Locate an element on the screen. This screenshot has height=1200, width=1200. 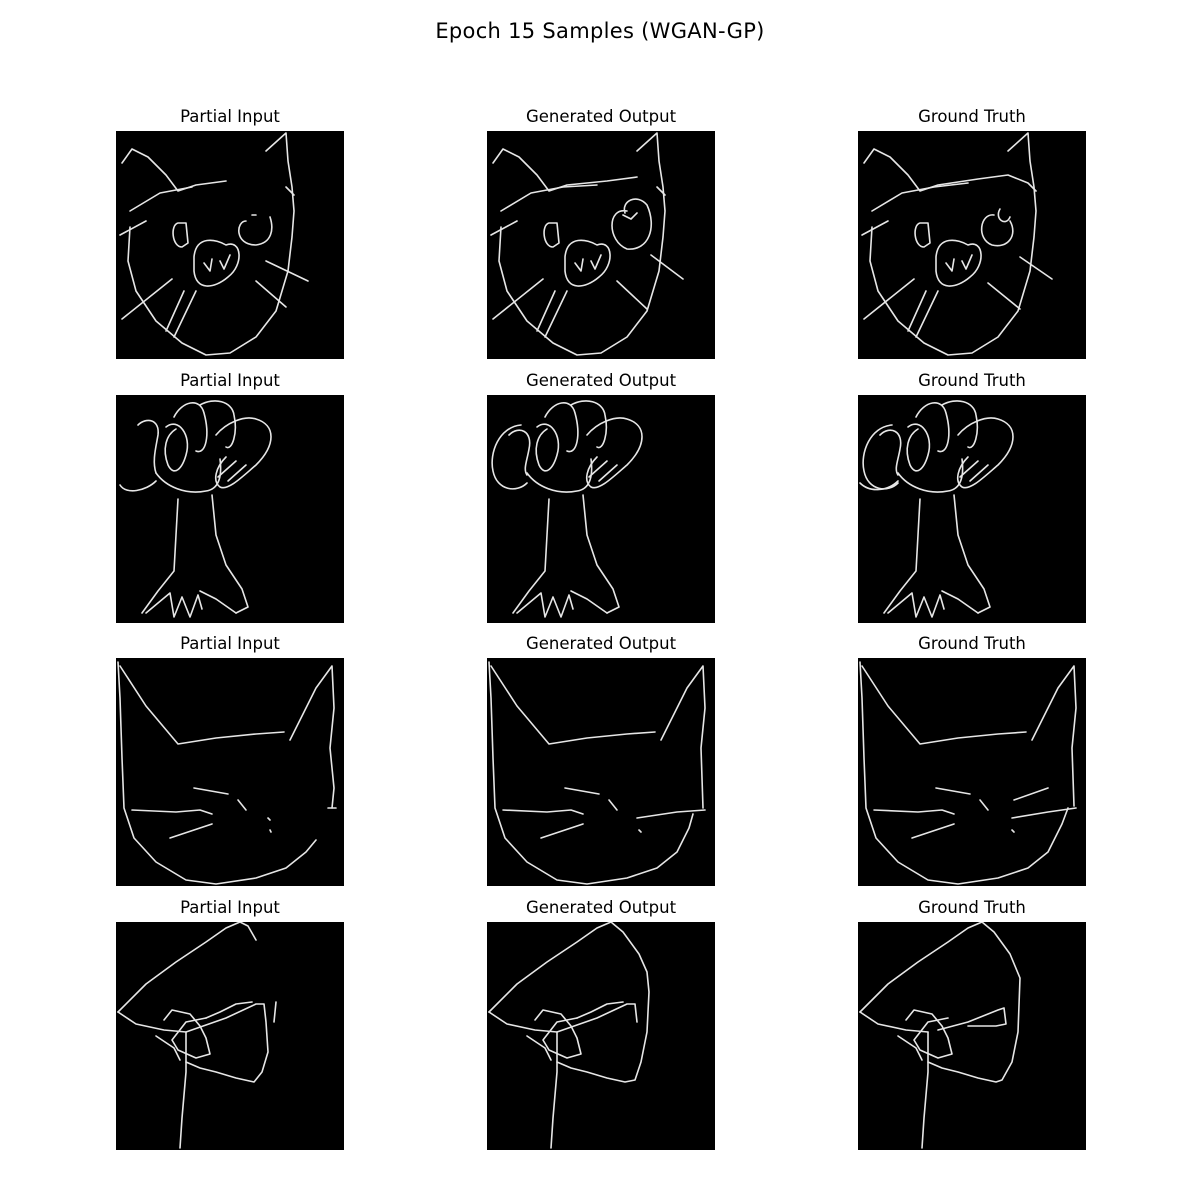
sketch-tree-generated is located at coordinates (601, 509).